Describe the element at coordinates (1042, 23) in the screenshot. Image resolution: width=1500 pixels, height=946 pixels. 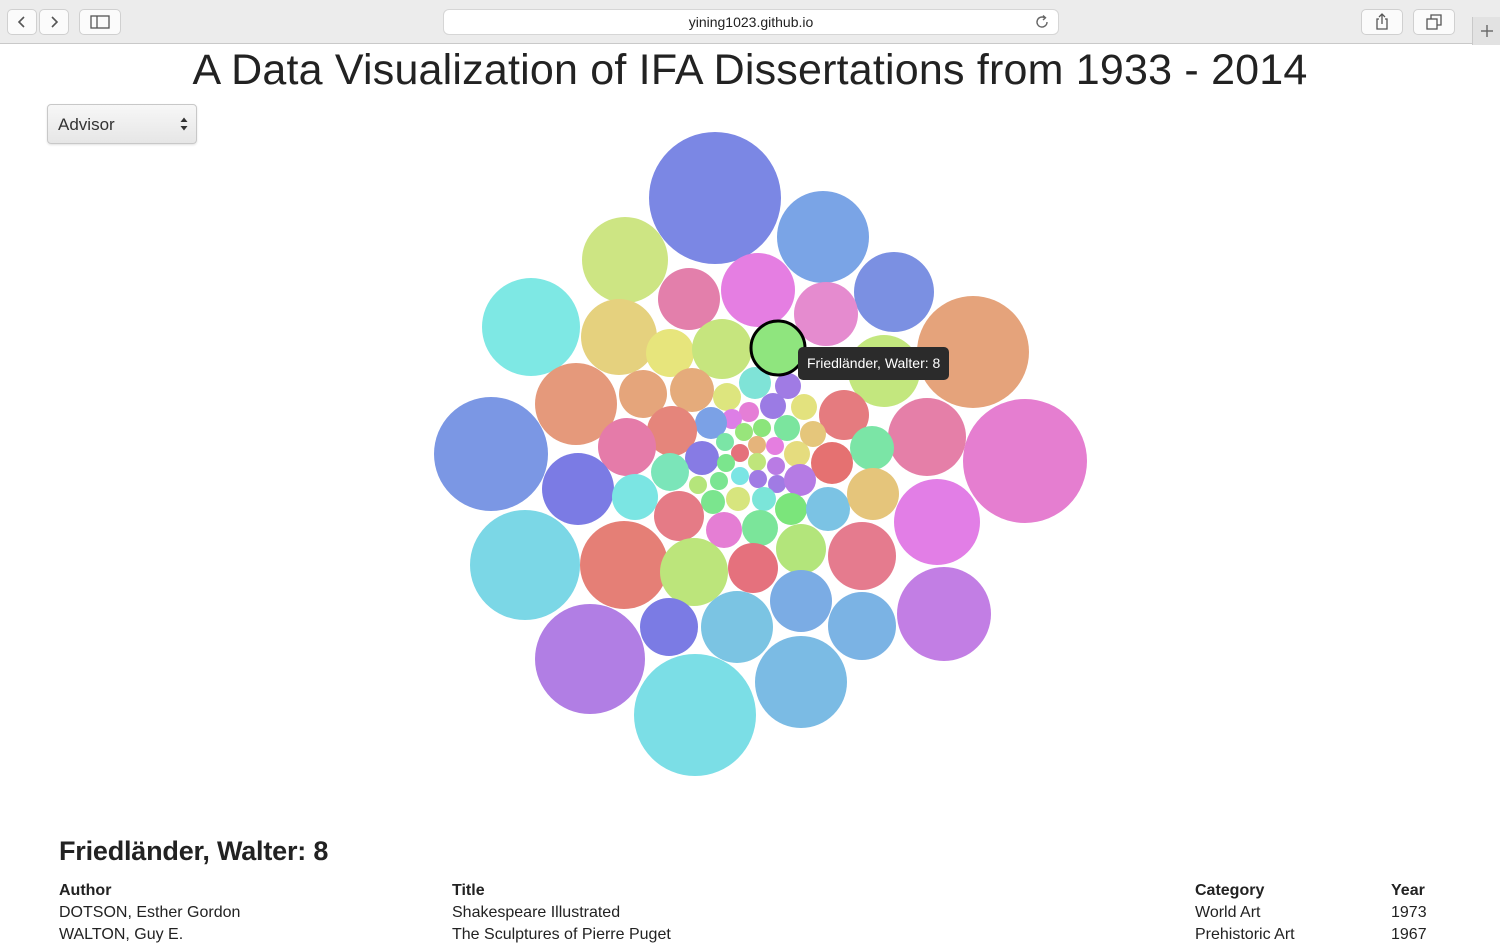
I see `reload-button` at that location.